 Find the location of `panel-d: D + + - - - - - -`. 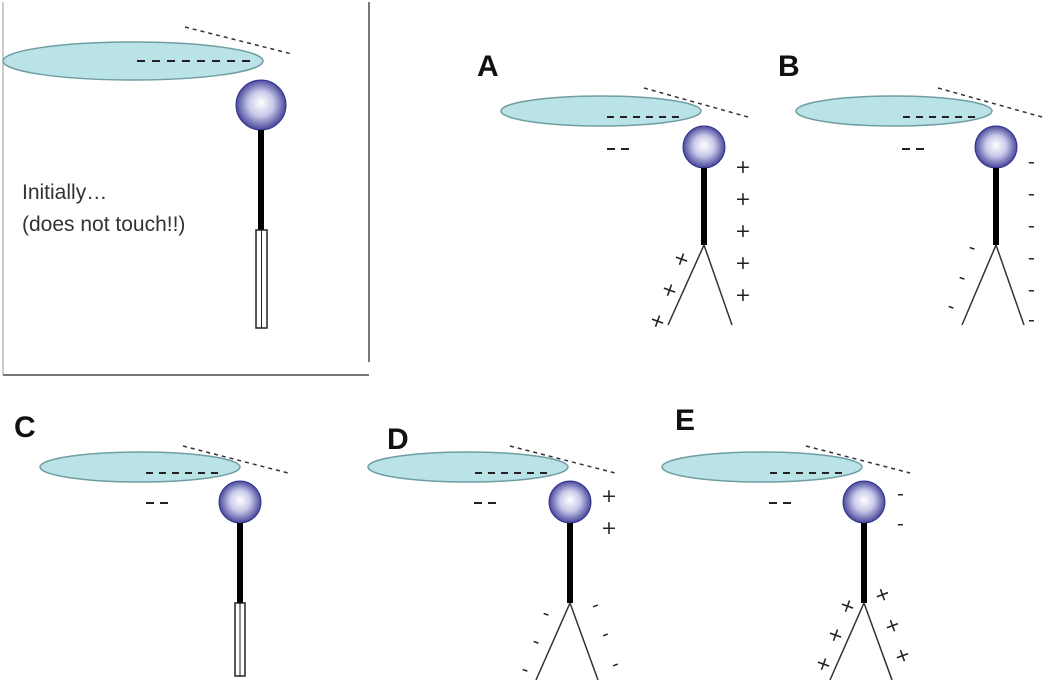

panel-d: D + + - - - - - - is located at coordinates (494, 552).